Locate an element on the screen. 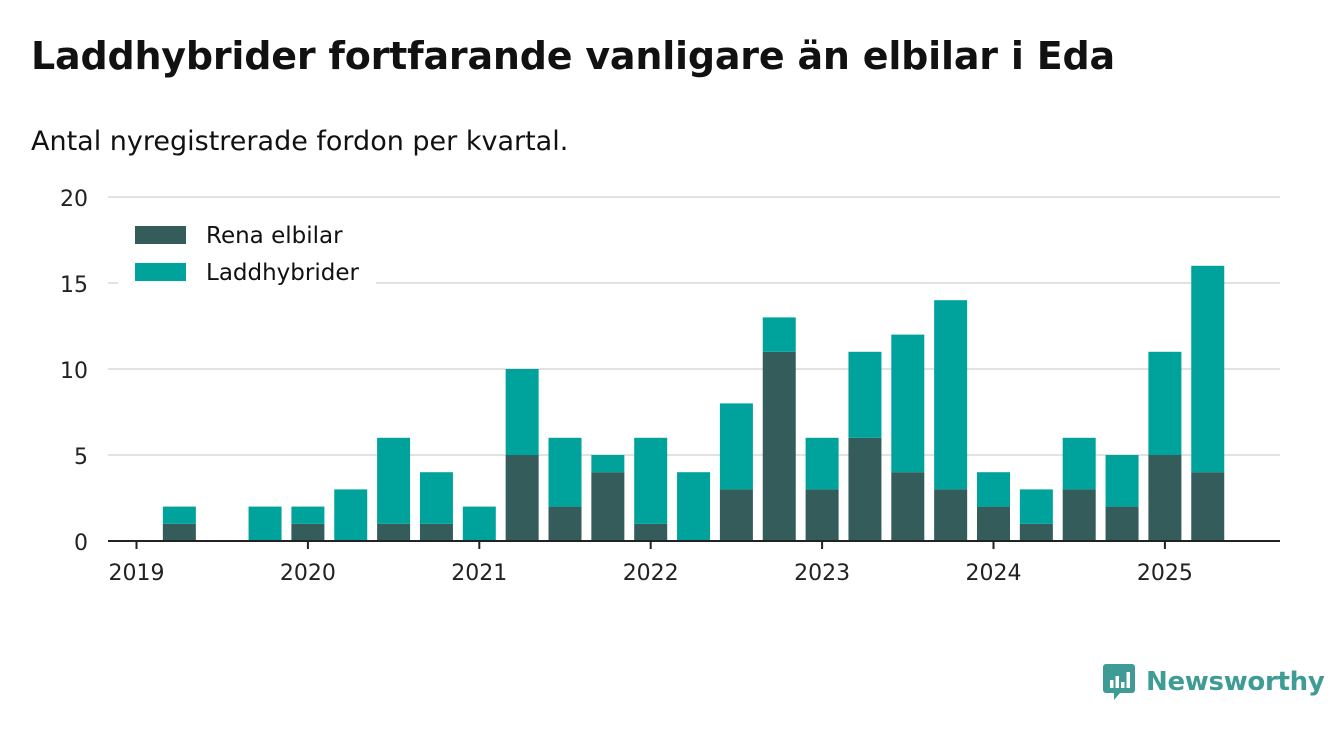  y-tick-label: 15 is located at coordinates (74, 285).